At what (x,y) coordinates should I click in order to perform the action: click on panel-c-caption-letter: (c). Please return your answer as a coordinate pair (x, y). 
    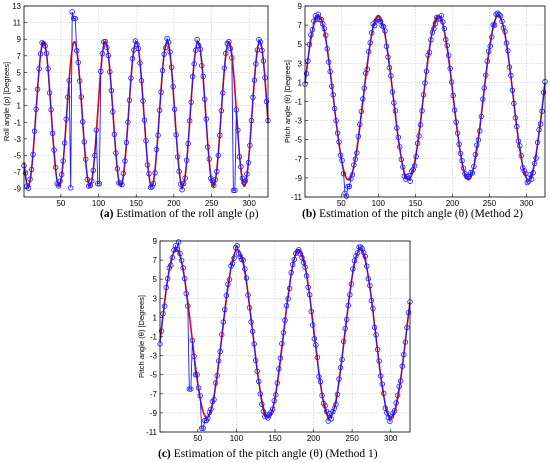
    Looking at the image, I should click on (164, 454).